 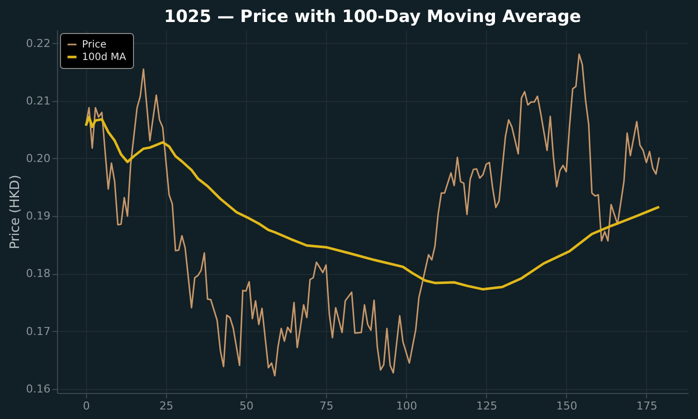 What do you see at coordinates (38, 158) in the screenshot?
I see `y-tick-label: 0.20` at bounding box center [38, 158].